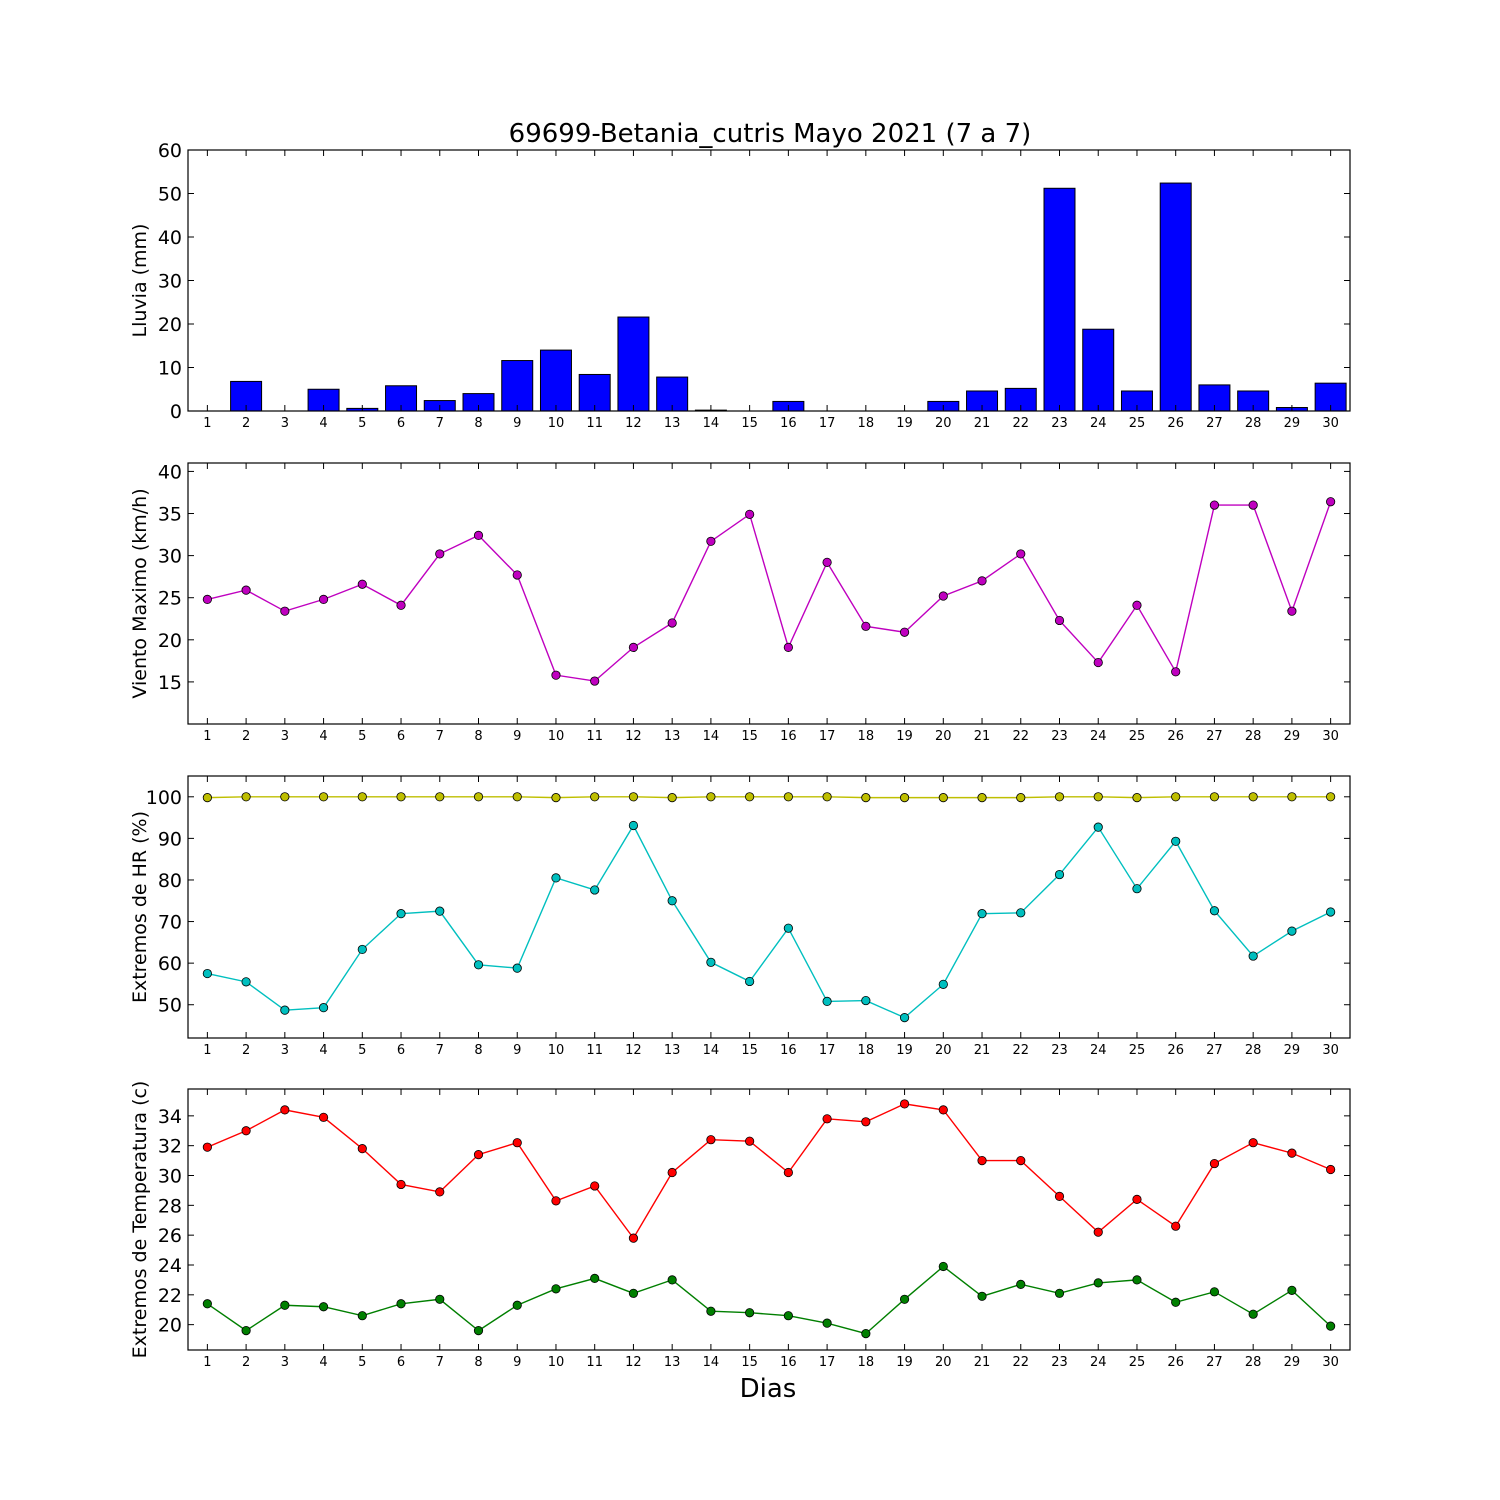  What do you see at coordinates (170, 238) in the screenshot?
I see `rain-ytick-label: 40` at bounding box center [170, 238].